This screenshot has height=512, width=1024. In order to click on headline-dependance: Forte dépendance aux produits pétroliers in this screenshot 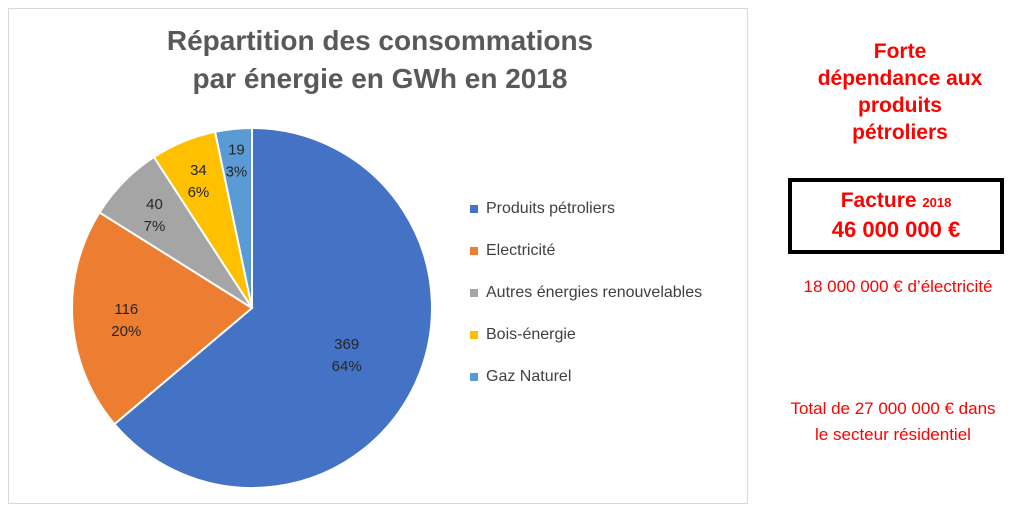, I will do `click(900, 92)`.